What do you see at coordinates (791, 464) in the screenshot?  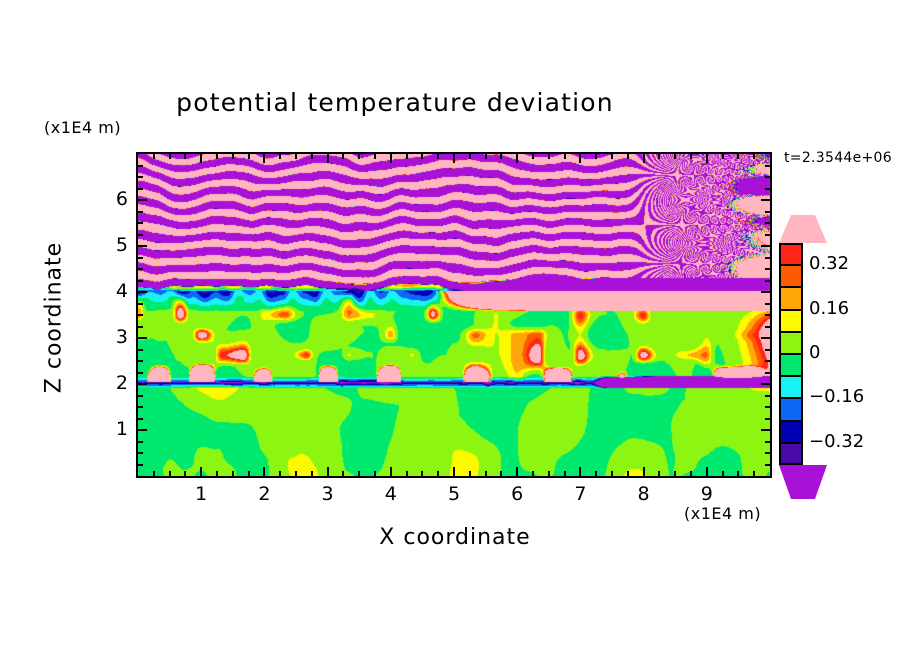 I see `colorbar-edge` at bounding box center [791, 464].